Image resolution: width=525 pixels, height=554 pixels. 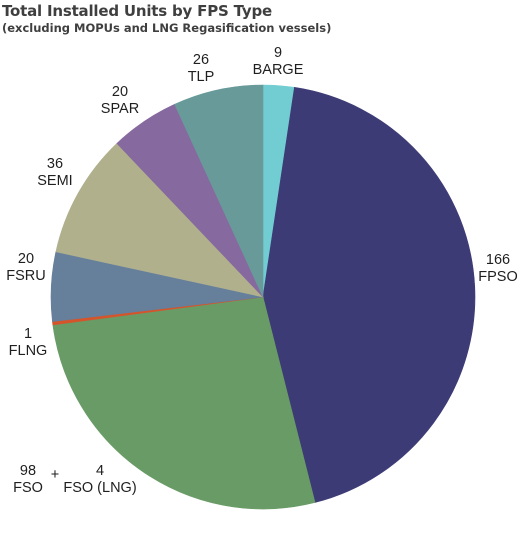 I want to click on data-label-fsru: 20 FSRU, so click(x=25, y=267).